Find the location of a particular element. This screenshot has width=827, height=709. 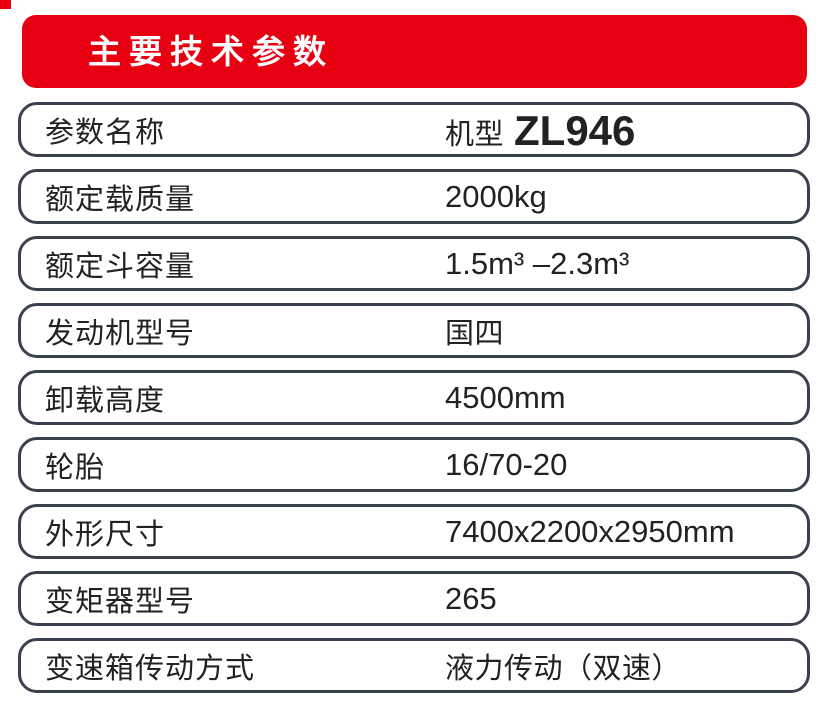

spec-value: 国四 is located at coordinates (475, 333).